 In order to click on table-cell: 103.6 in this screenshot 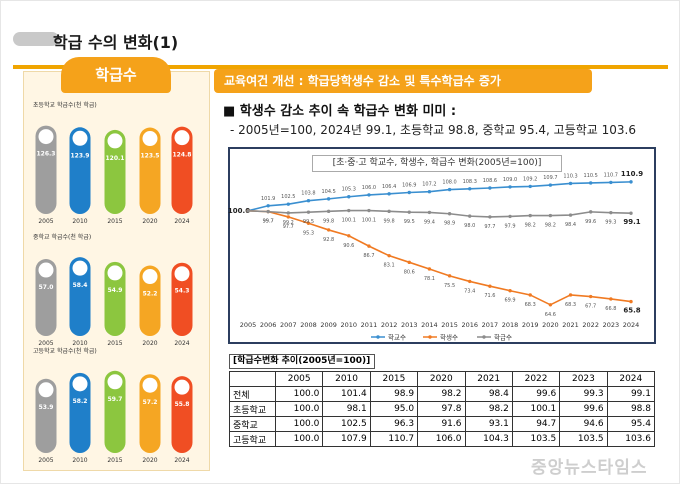, I will do `click(631, 439)`.